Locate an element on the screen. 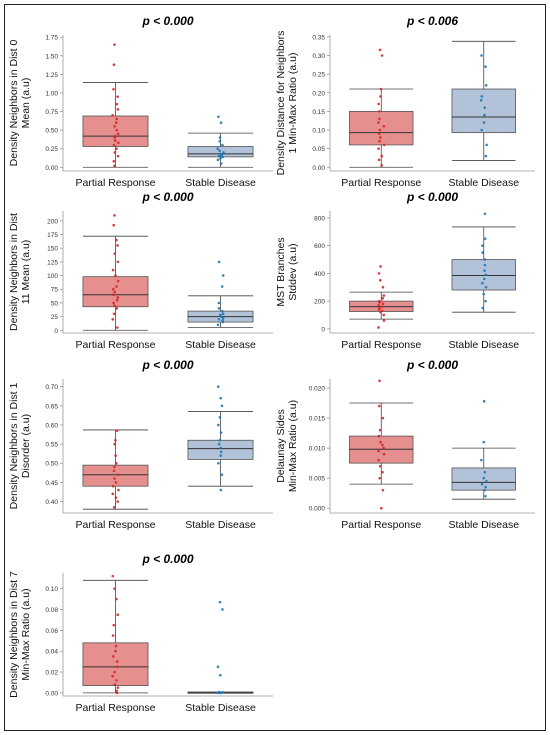 The width and height of the screenshot is (550, 735). y-tick-label: 0.25 is located at coordinates (318, 75).